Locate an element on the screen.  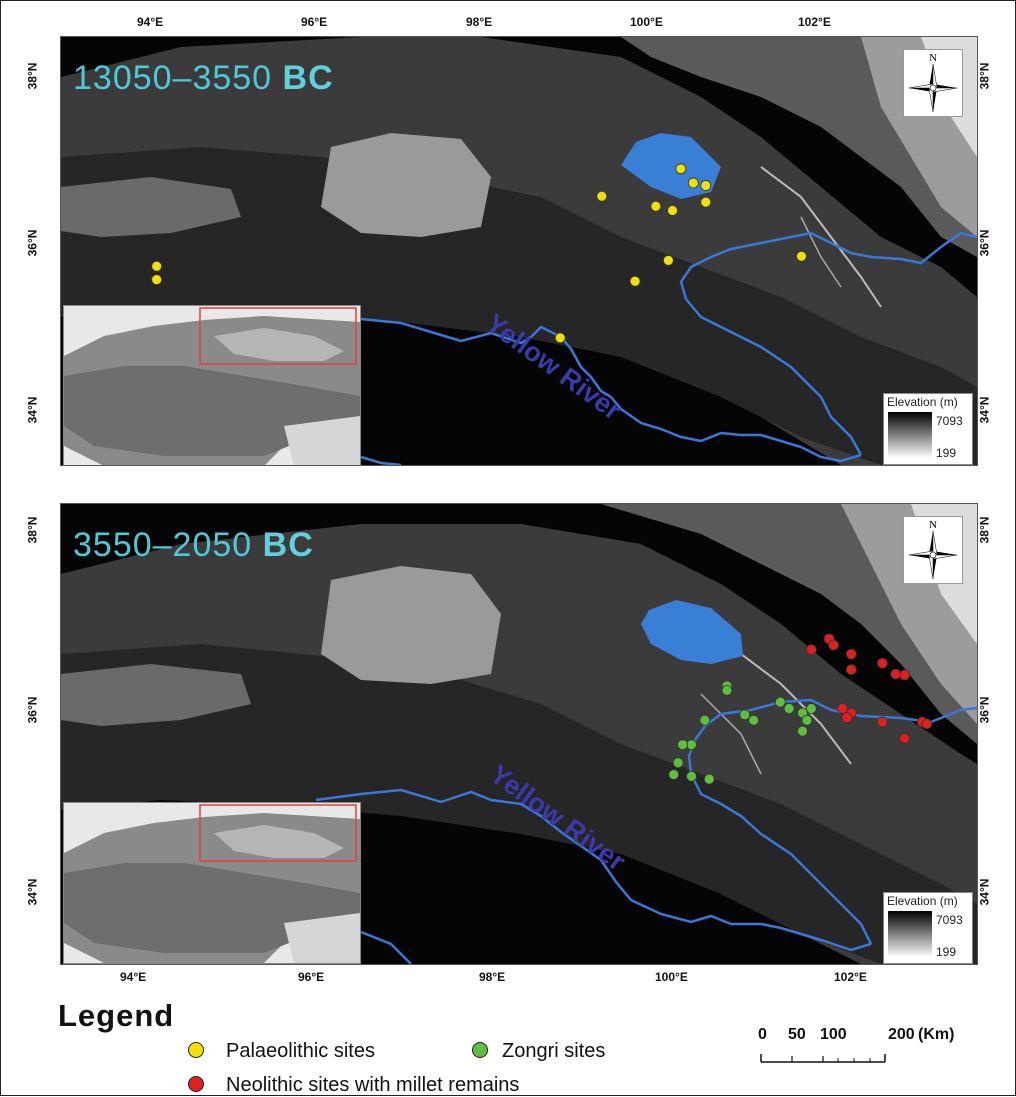
period-label: 13050–3550 BC is located at coordinates (203, 78).